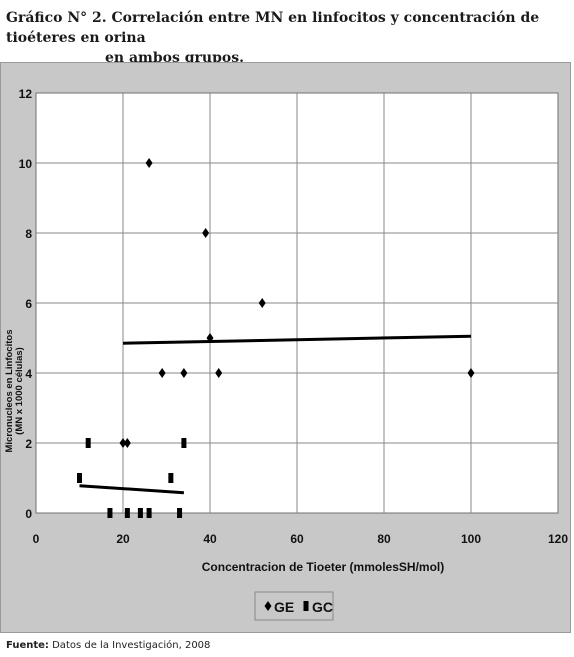  I want to click on y-axis-label-line2: (MN x 1000 células), so click(19, 391).